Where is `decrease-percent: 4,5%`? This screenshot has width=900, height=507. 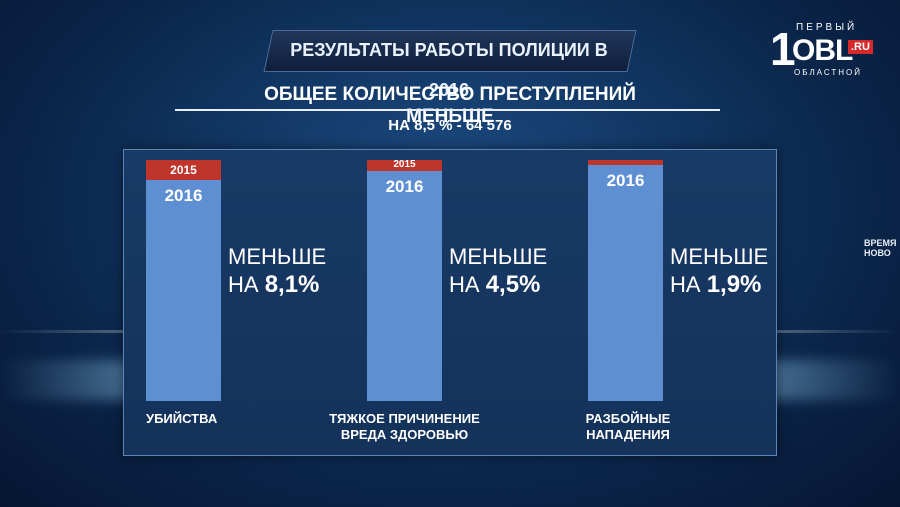
decrease-percent: 4,5% is located at coordinates (513, 284).